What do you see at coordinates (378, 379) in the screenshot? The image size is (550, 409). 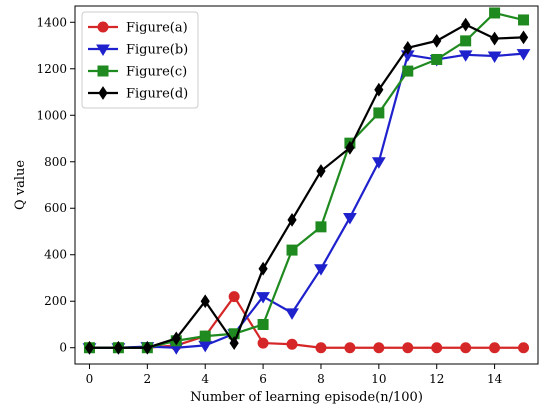 I see `x-tick-label: 10` at bounding box center [378, 379].